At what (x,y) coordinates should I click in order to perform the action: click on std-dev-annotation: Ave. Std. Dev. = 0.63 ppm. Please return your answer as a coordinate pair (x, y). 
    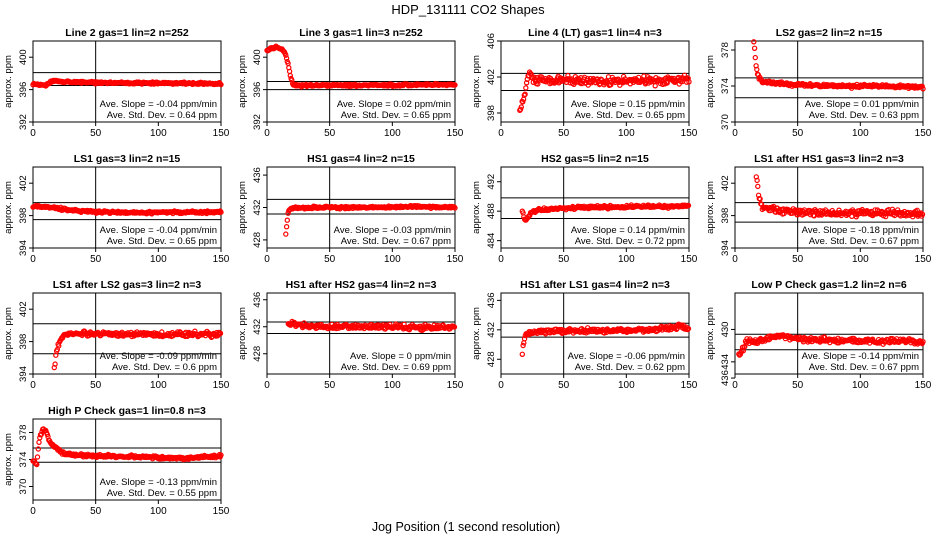
    Looking at the image, I should click on (864, 115).